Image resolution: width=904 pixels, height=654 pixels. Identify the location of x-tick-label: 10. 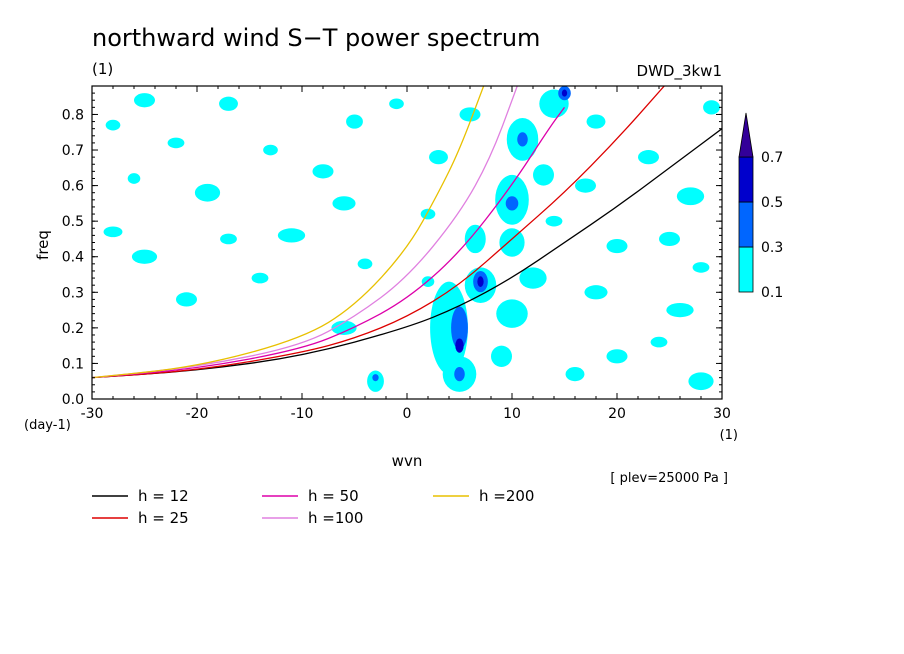
(512, 414).